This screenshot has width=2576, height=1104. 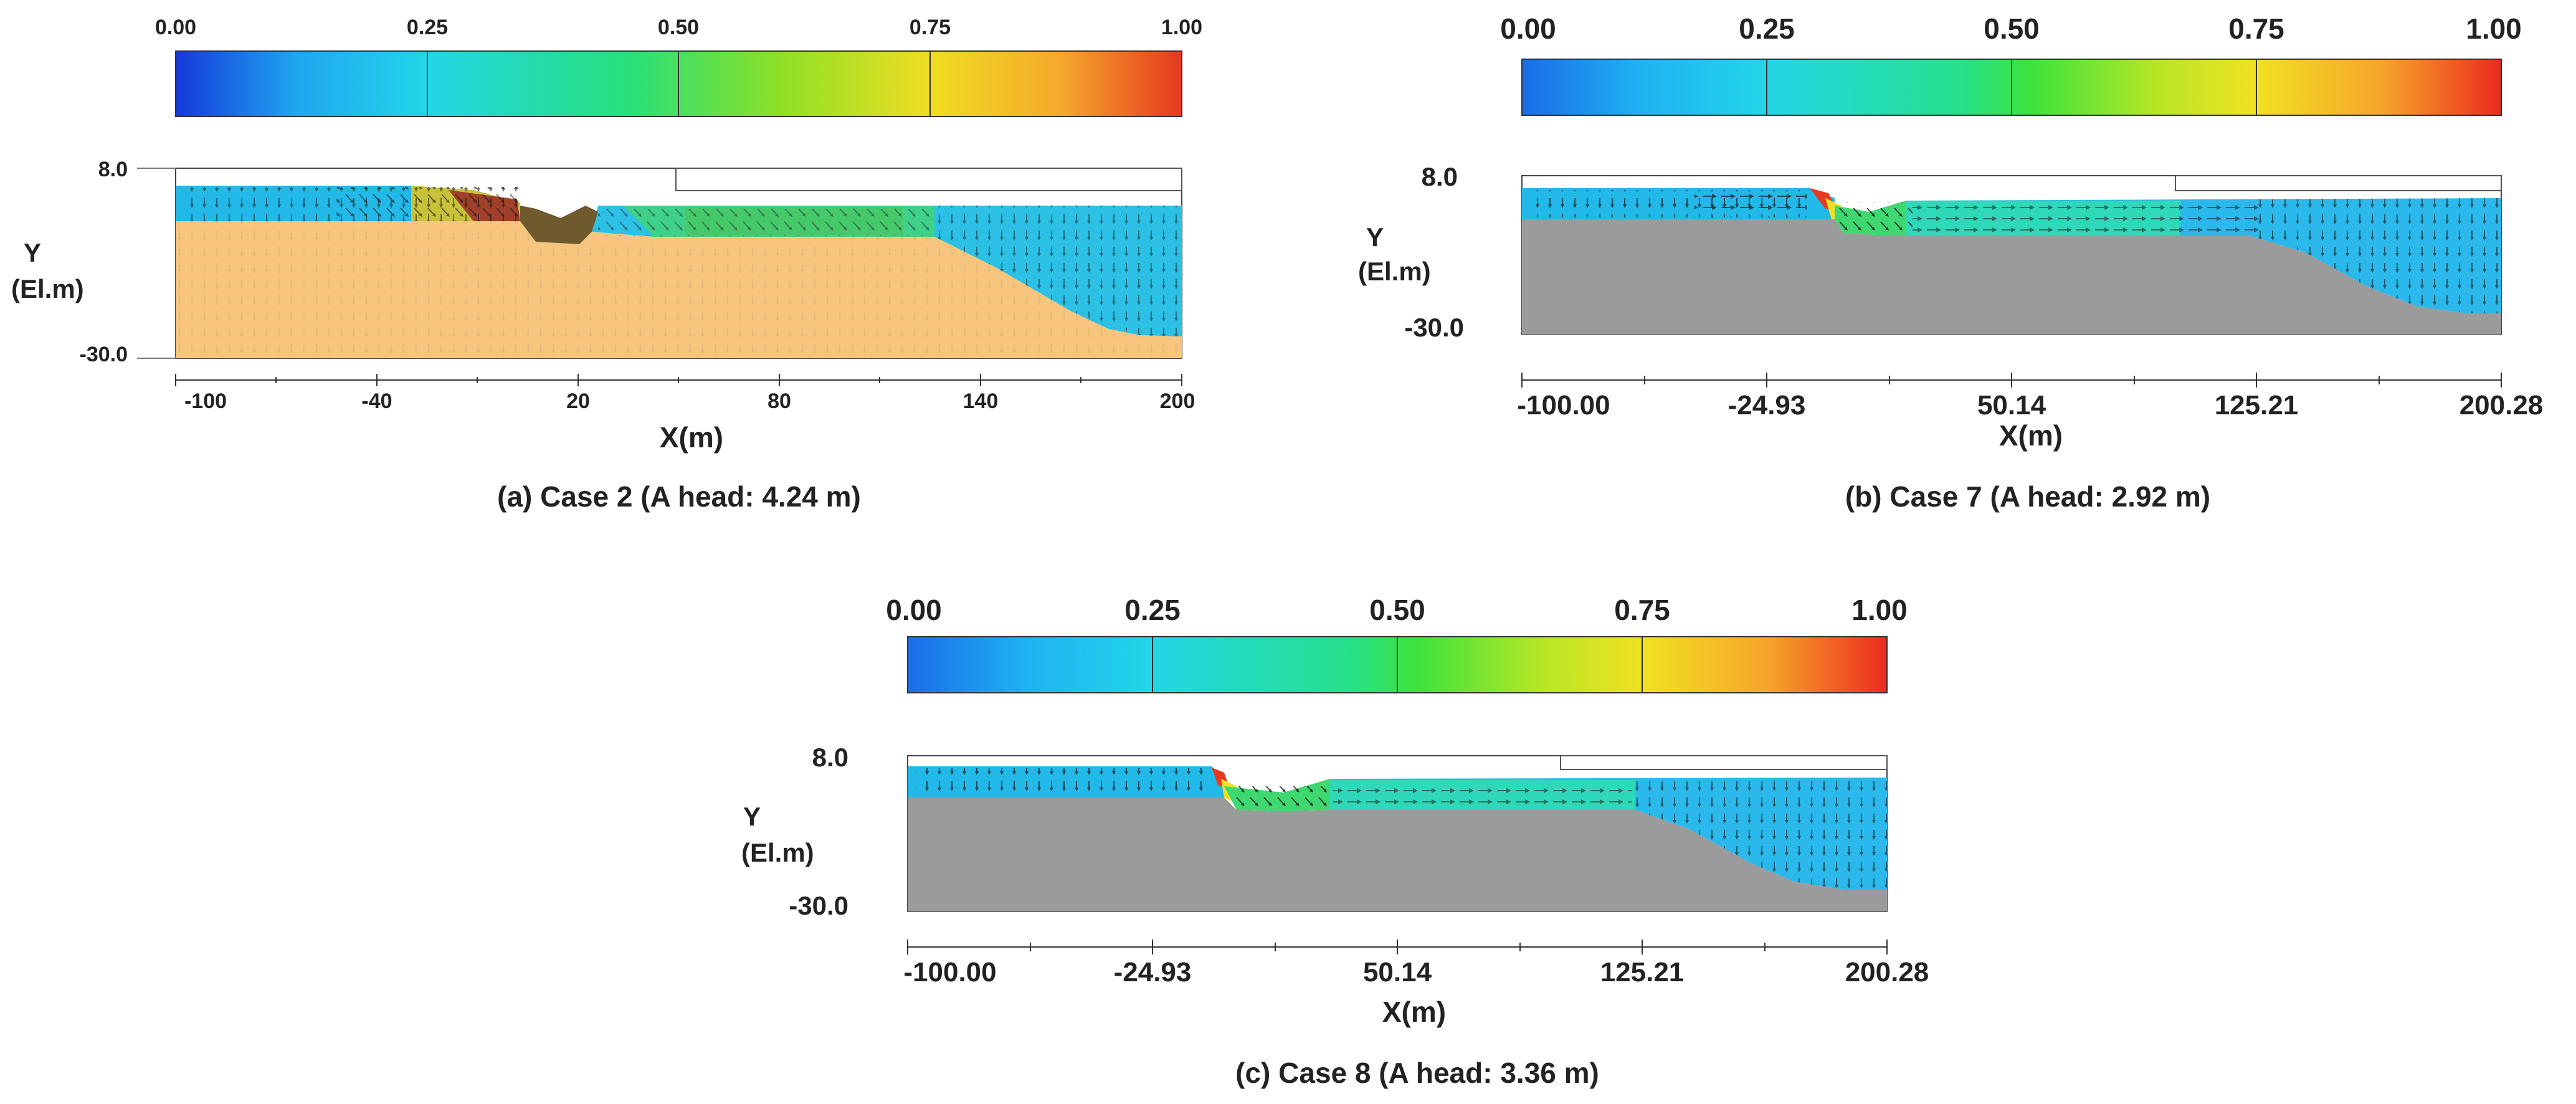 What do you see at coordinates (2256, 28) in the screenshot?
I see `colorbar-b-tick-3: 0.75` at bounding box center [2256, 28].